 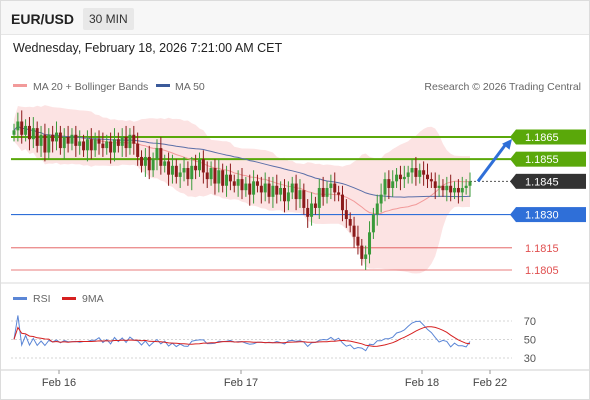 What do you see at coordinates (108, 19) in the screenshot?
I see `timeframe-badge: 30 MIN` at bounding box center [108, 19].